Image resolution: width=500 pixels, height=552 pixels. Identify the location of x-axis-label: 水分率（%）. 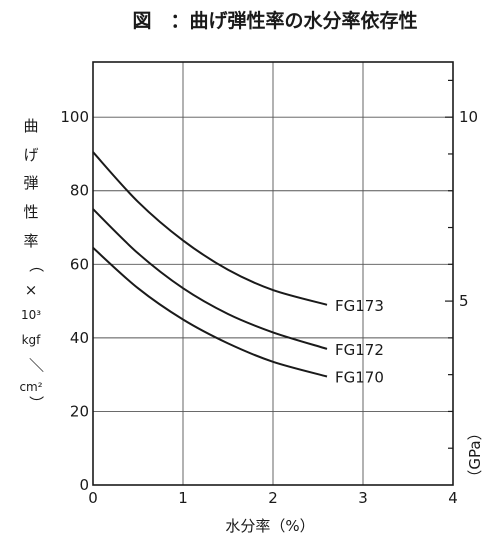
(269, 526).